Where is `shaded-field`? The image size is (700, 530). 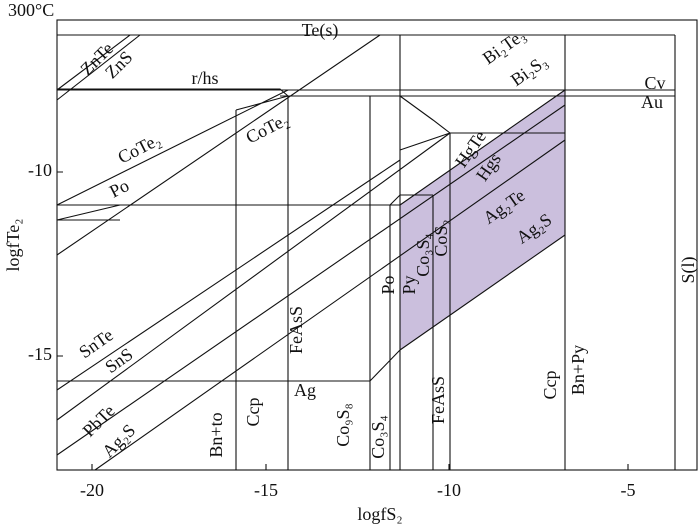
shaded-field is located at coordinates (482, 220).